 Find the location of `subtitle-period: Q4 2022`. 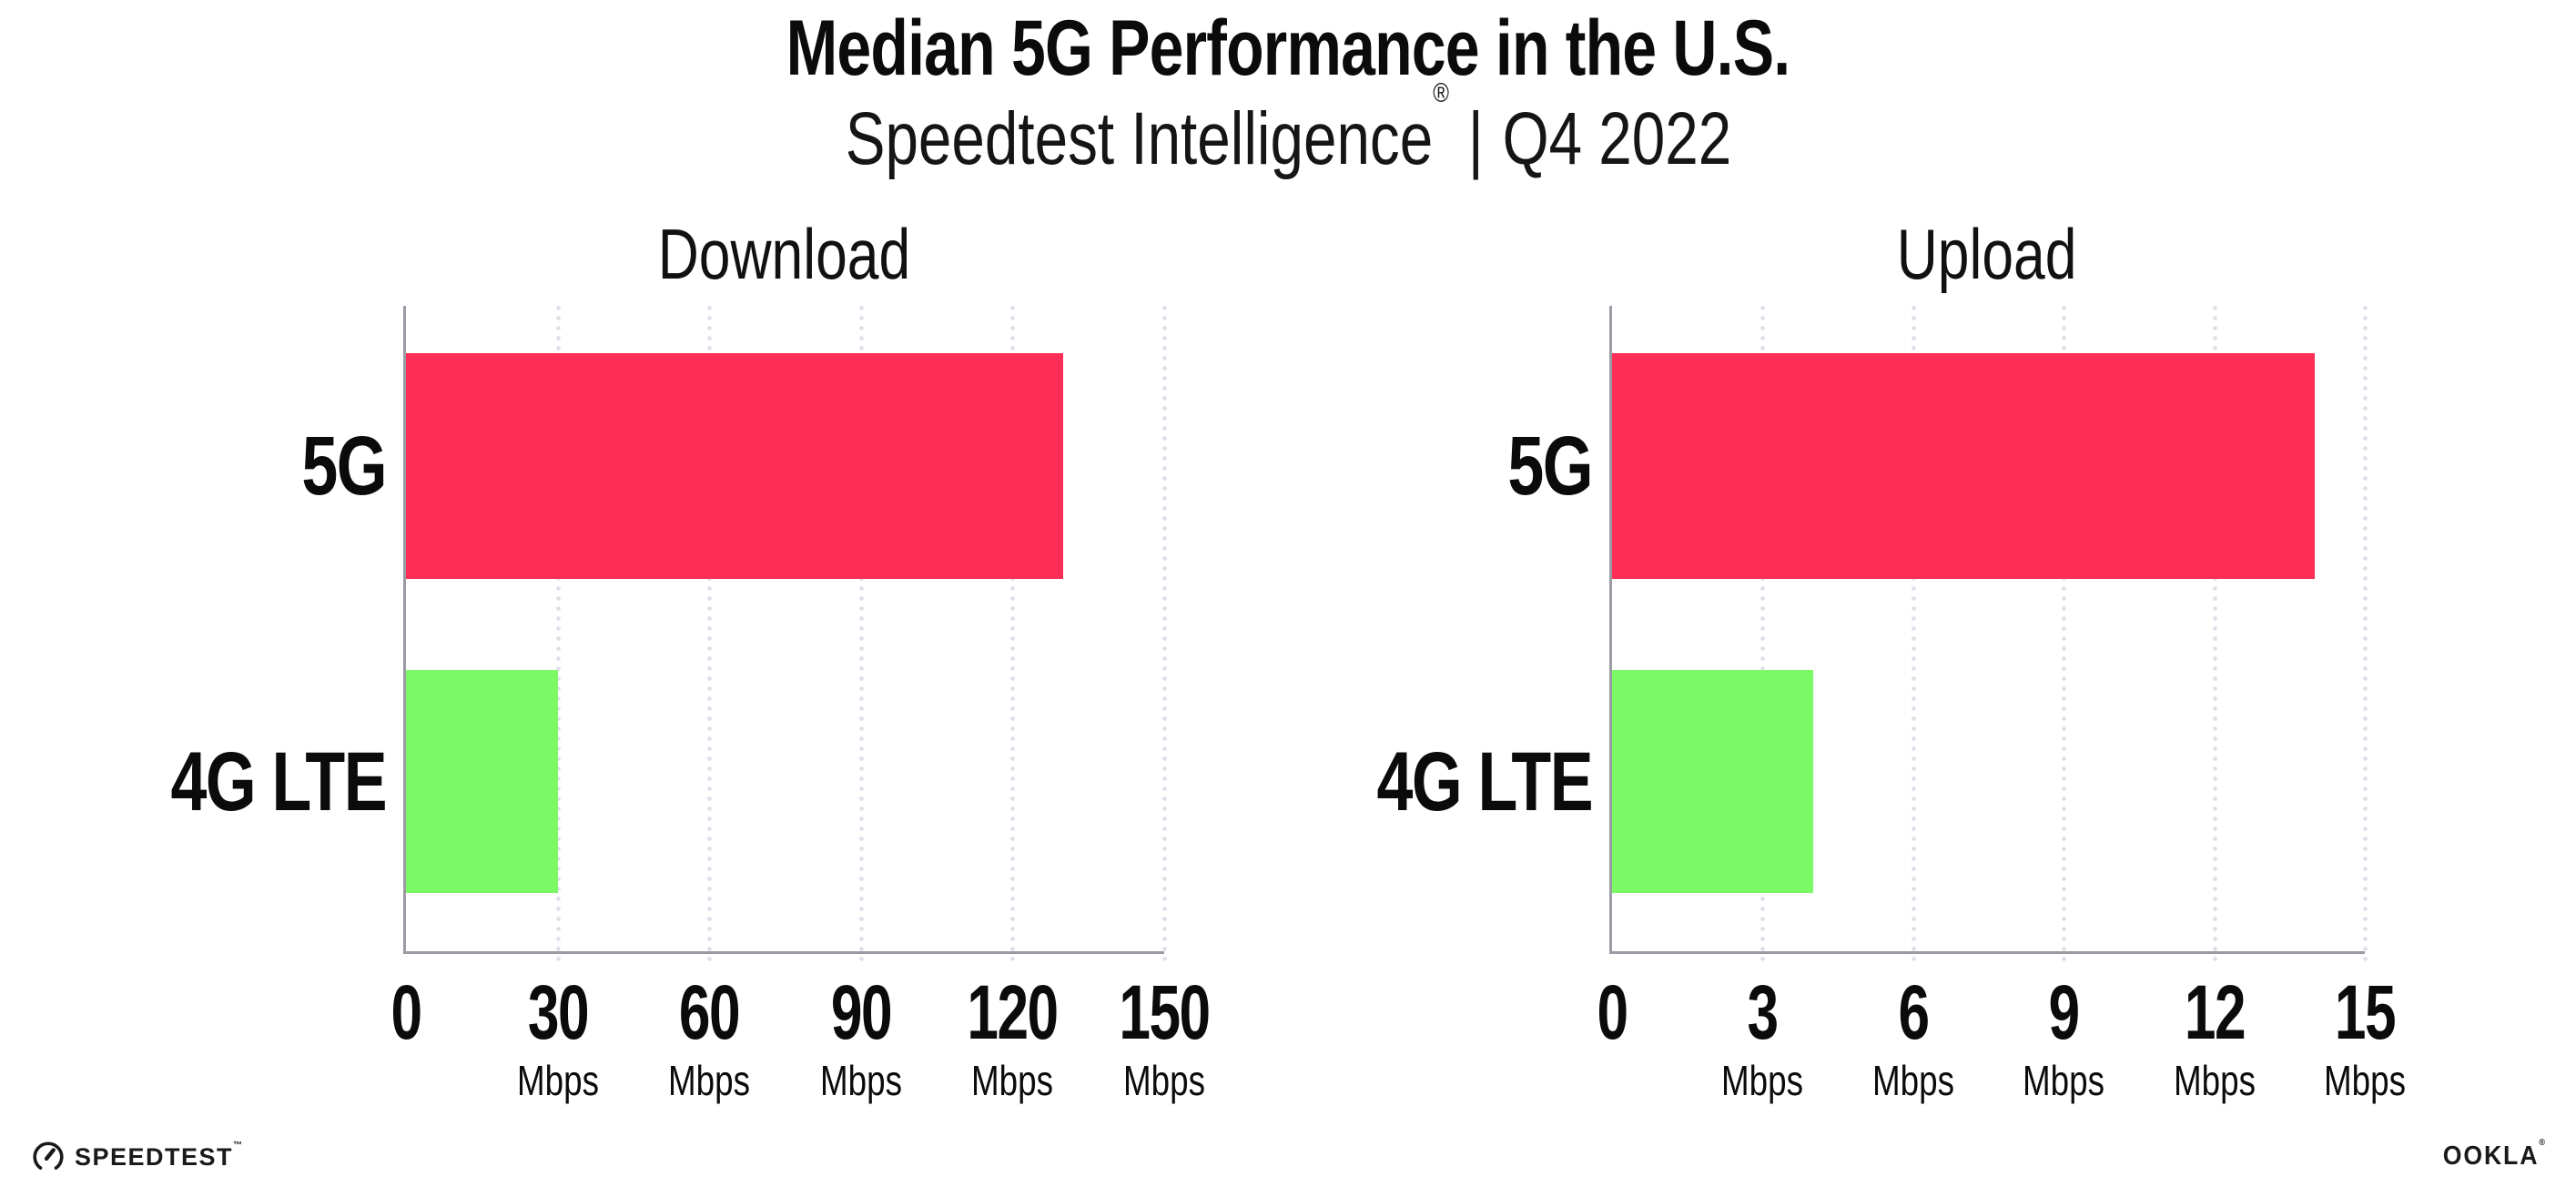

subtitle-period: Q4 2022 is located at coordinates (1616, 138).